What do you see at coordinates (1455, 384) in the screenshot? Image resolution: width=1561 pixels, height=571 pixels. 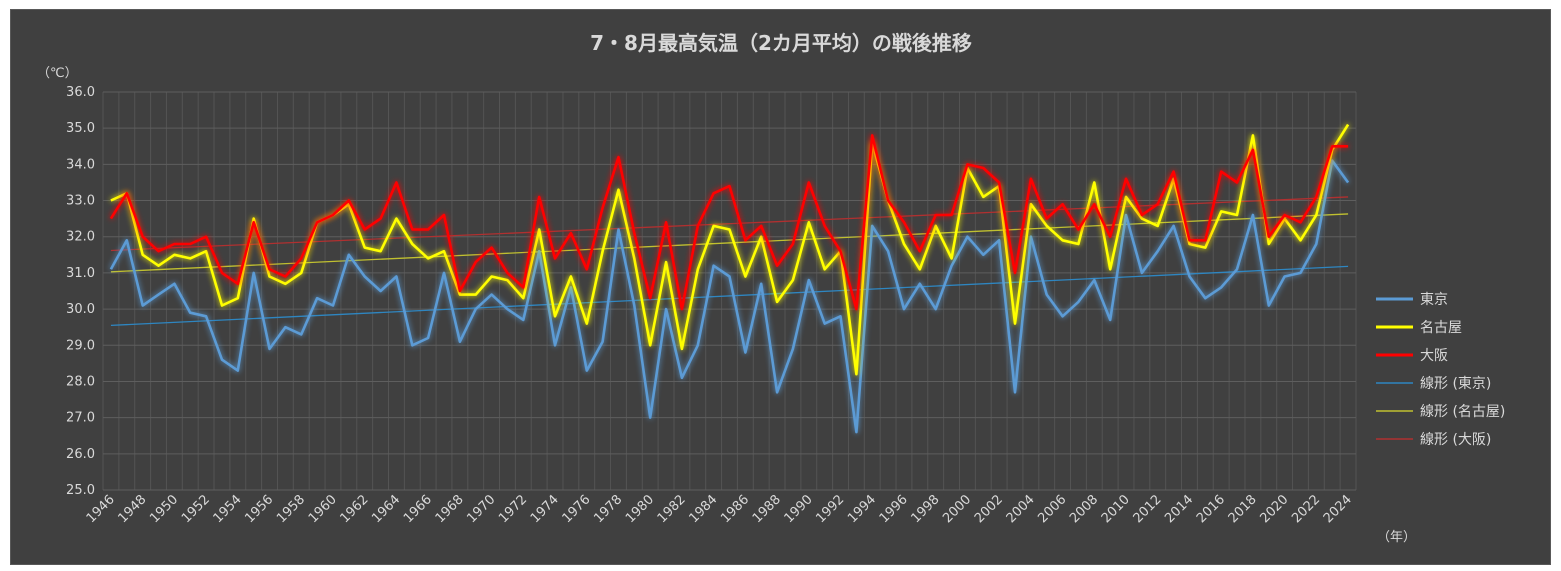 I see `legend-label: 線形 (東京)` at bounding box center [1455, 384].